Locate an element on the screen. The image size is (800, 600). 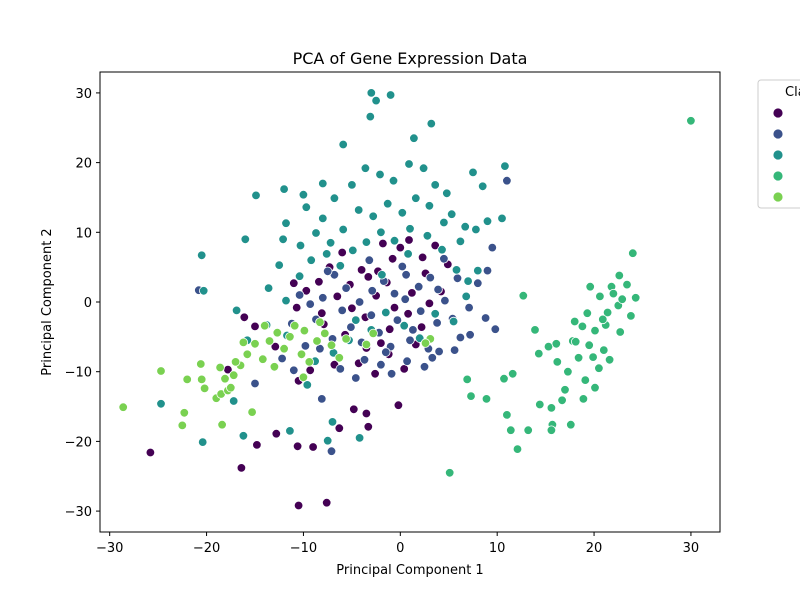
y-tick-label: 10 is located at coordinates (83, 233).